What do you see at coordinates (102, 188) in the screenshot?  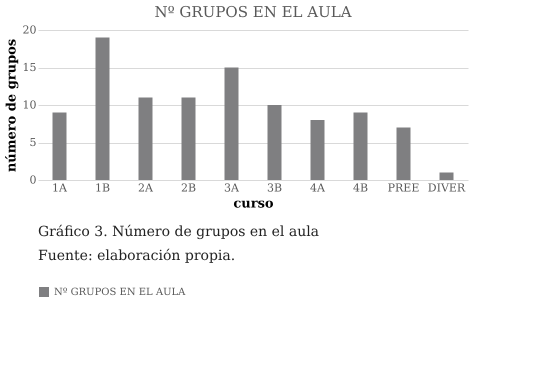 I see `x-tick-label: 1B` at bounding box center [102, 188].